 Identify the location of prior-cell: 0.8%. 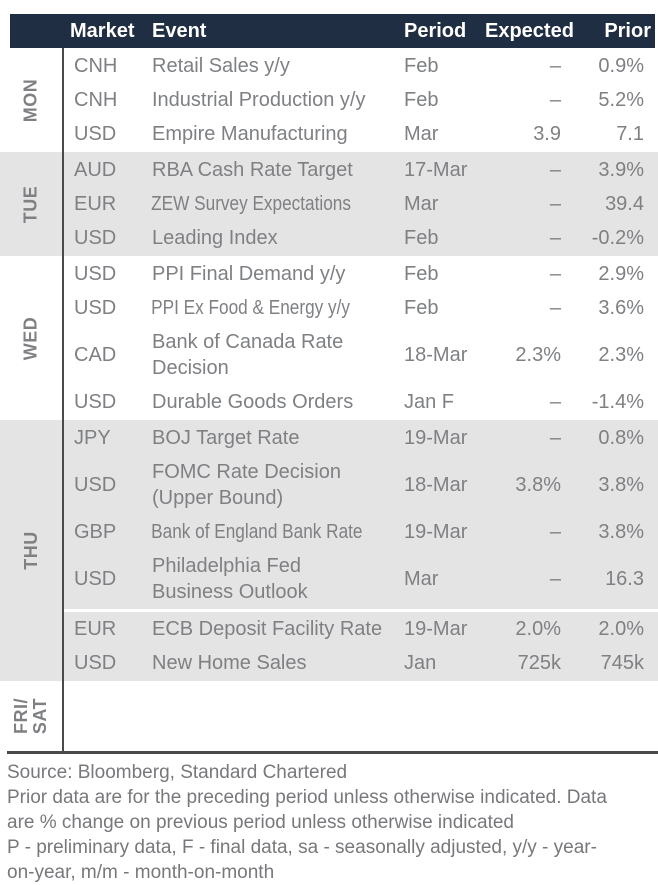
(621, 438).